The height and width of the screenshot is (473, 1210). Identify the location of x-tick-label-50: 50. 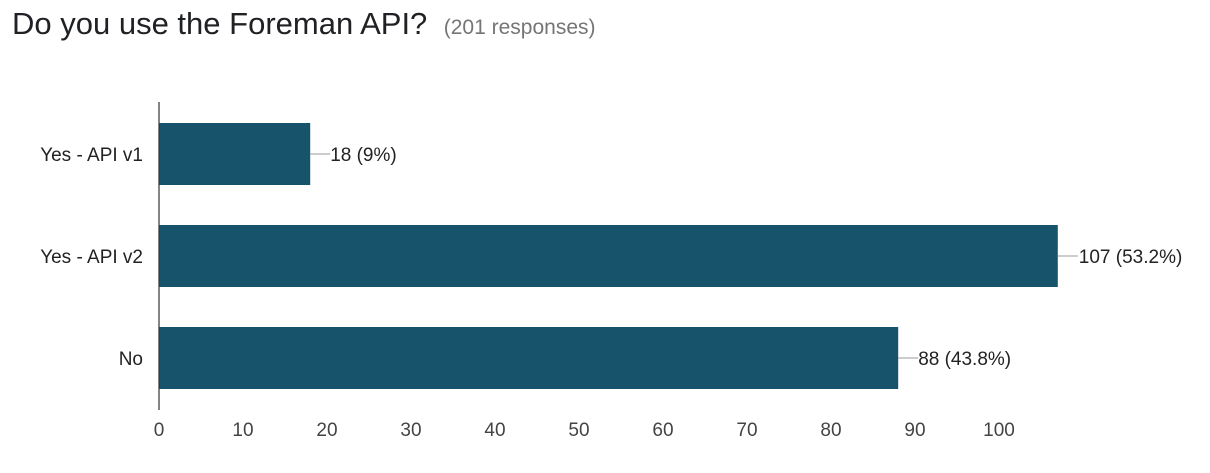
(578, 430).